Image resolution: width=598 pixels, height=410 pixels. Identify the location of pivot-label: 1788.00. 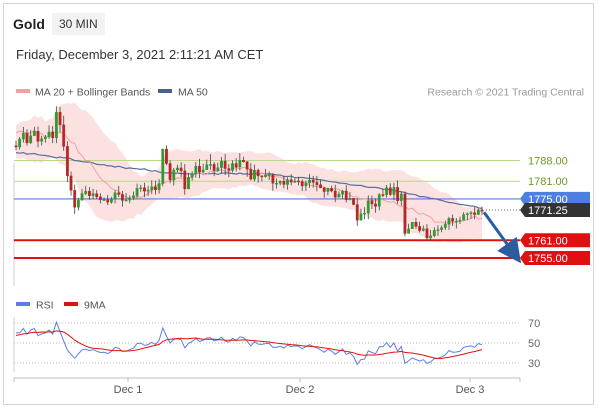
(548, 162).